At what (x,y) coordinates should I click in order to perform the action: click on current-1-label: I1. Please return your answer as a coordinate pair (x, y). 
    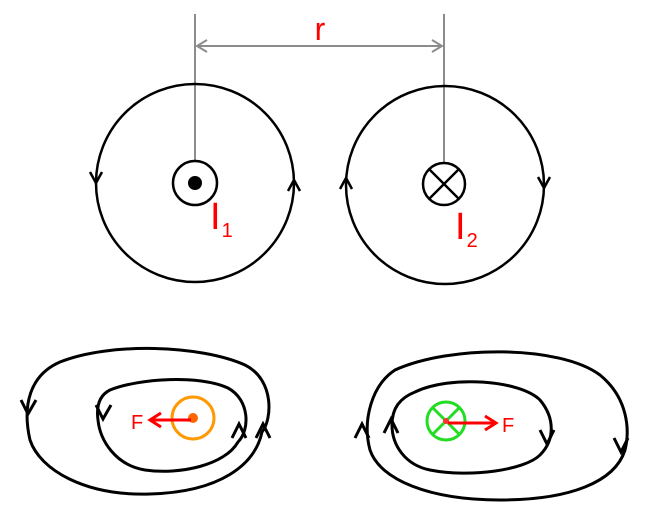
    Looking at the image, I should click on (221, 219).